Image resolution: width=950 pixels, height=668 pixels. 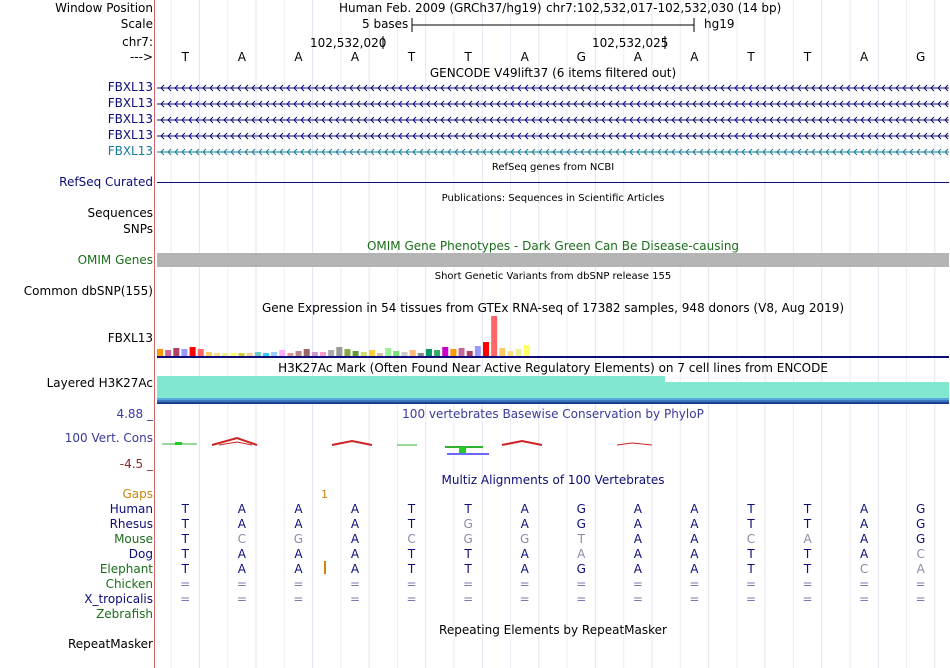 What do you see at coordinates (131, 524) in the screenshot?
I see `species-label: Rhesus` at bounding box center [131, 524].